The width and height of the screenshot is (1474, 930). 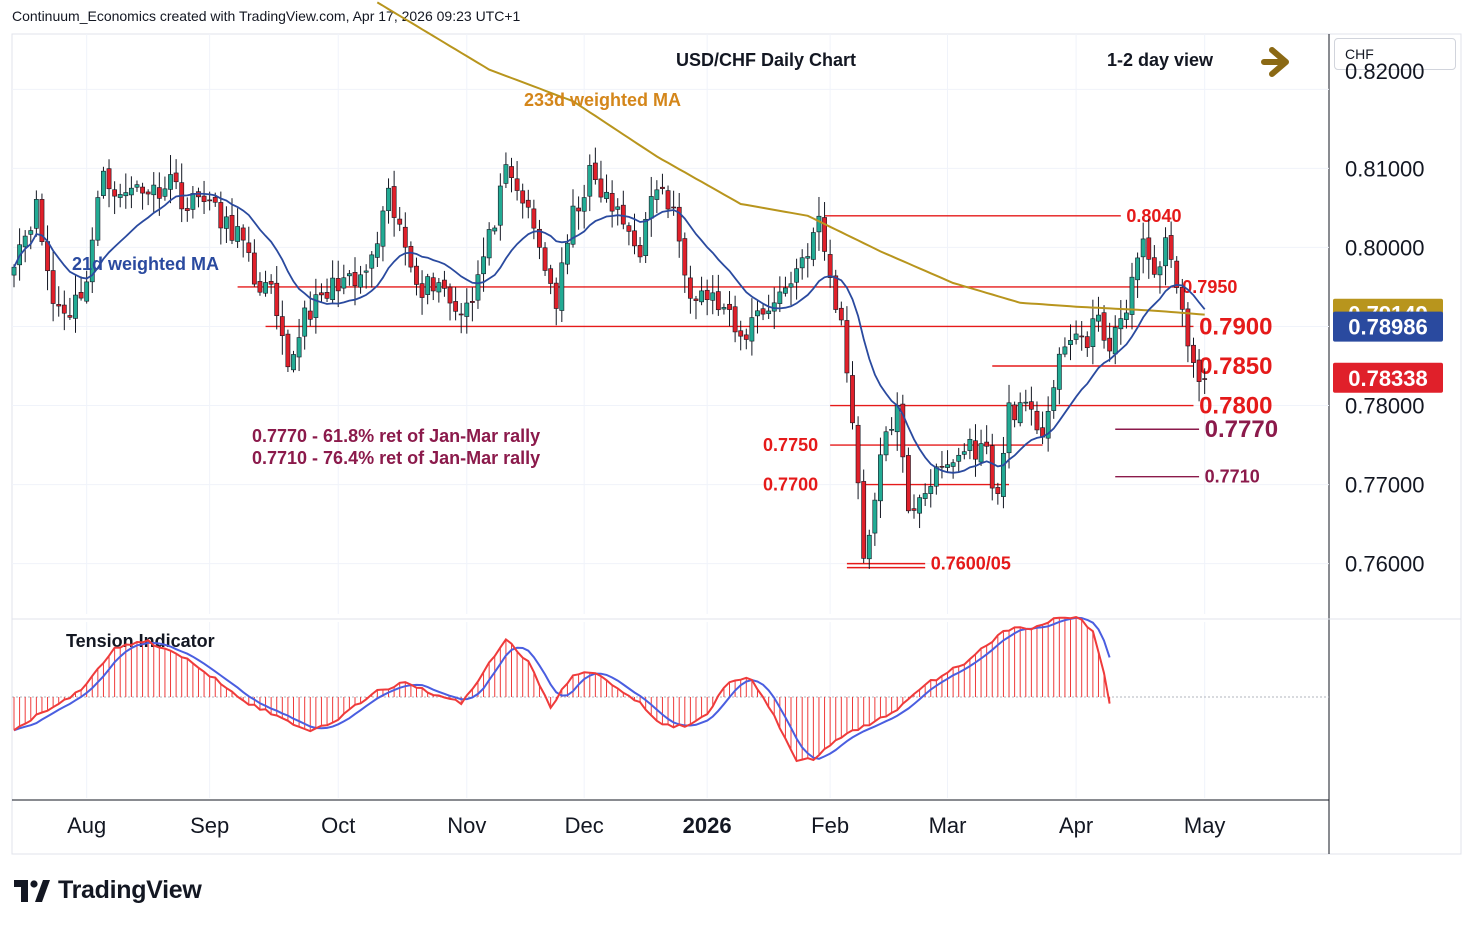 I want to click on level-label: 0.7950, so click(x=1209, y=287).